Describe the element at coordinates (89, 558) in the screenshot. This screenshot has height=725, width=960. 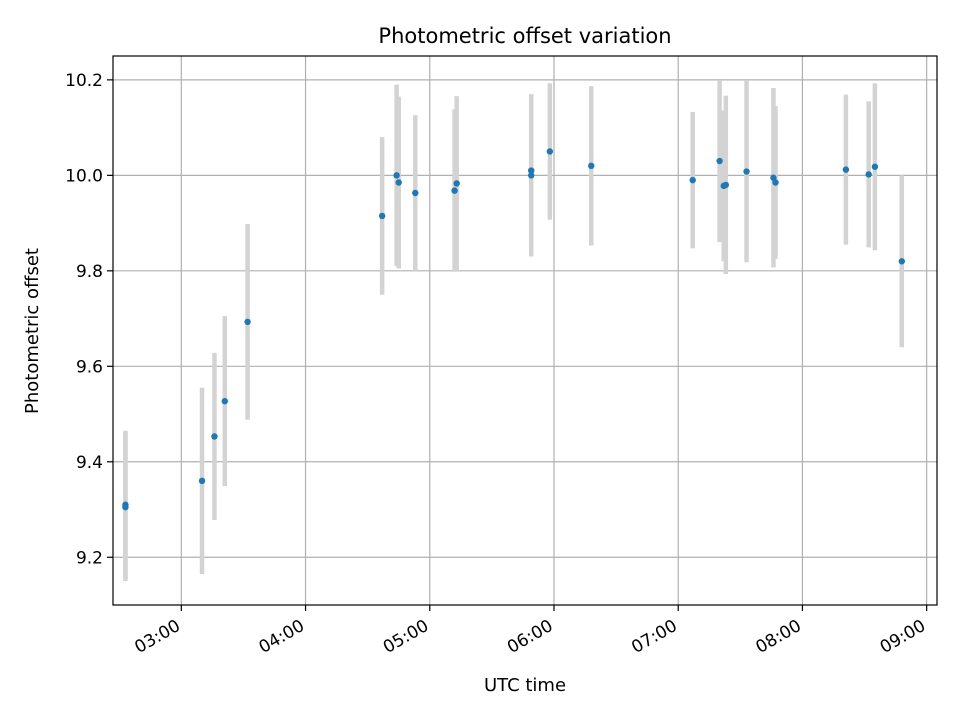
I see `y-tick-label: 9.2` at that location.